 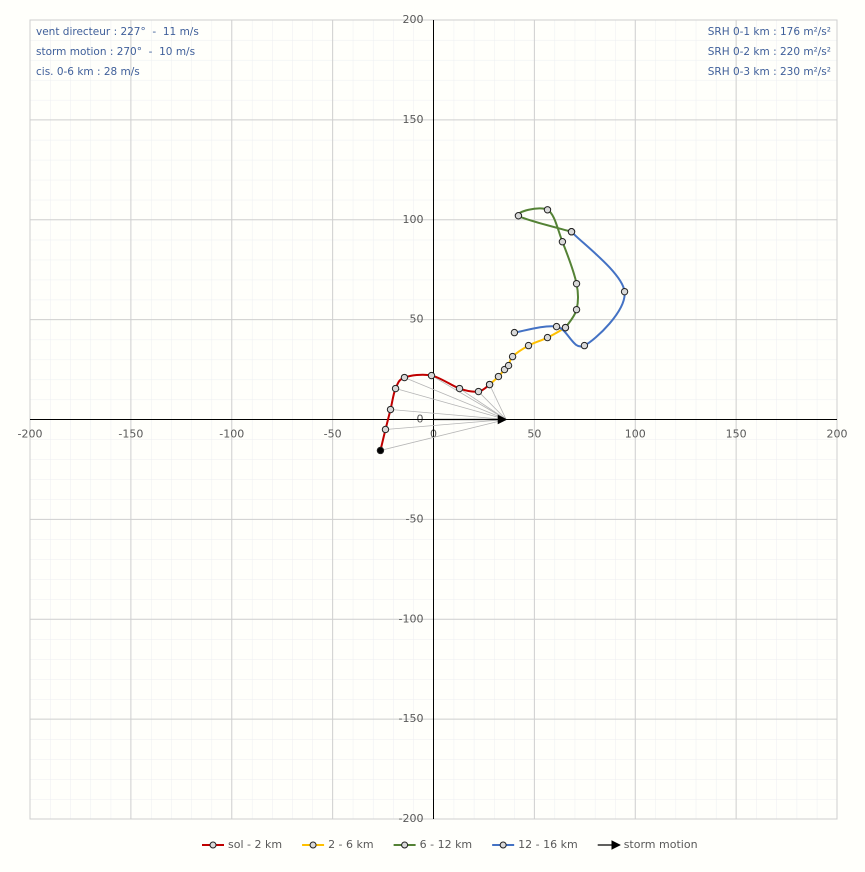 What do you see at coordinates (548, 844) in the screenshot?
I see `legend-label: 12 - 16 km` at bounding box center [548, 844].